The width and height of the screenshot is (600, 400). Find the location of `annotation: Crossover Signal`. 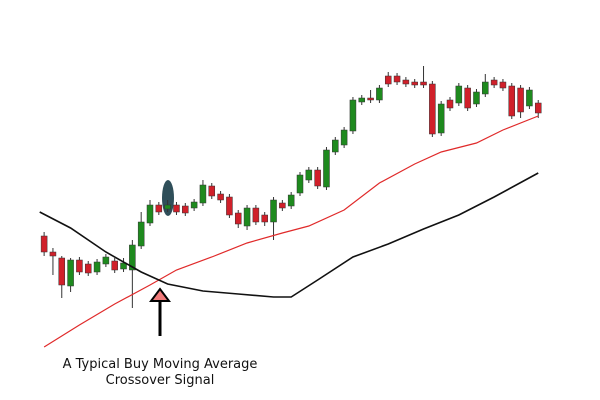

annotation: Crossover Signal is located at coordinates (160, 380).